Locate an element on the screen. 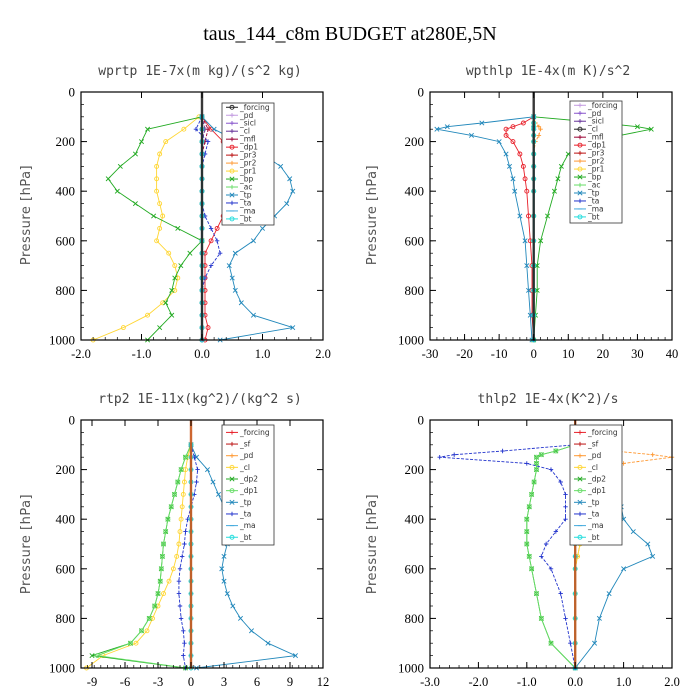 The height and width of the screenshot is (700, 700). x-tick-label: -10 is located at coordinates (499, 354).